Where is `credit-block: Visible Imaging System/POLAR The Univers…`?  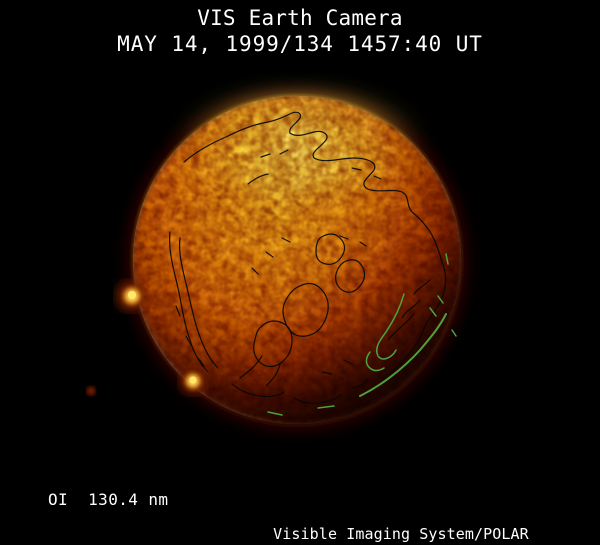
credit-block: Visible Imaging System/POLAR The Univers… is located at coordinates (401, 516).